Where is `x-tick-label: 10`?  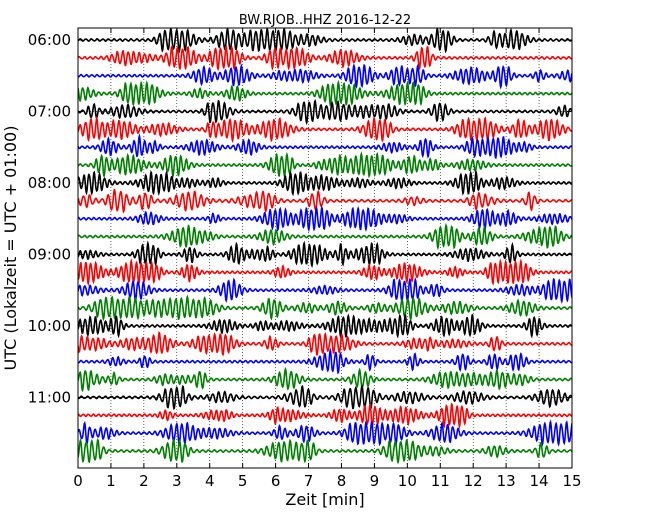
x-tick-label: 10 is located at coordinates (407, 481).